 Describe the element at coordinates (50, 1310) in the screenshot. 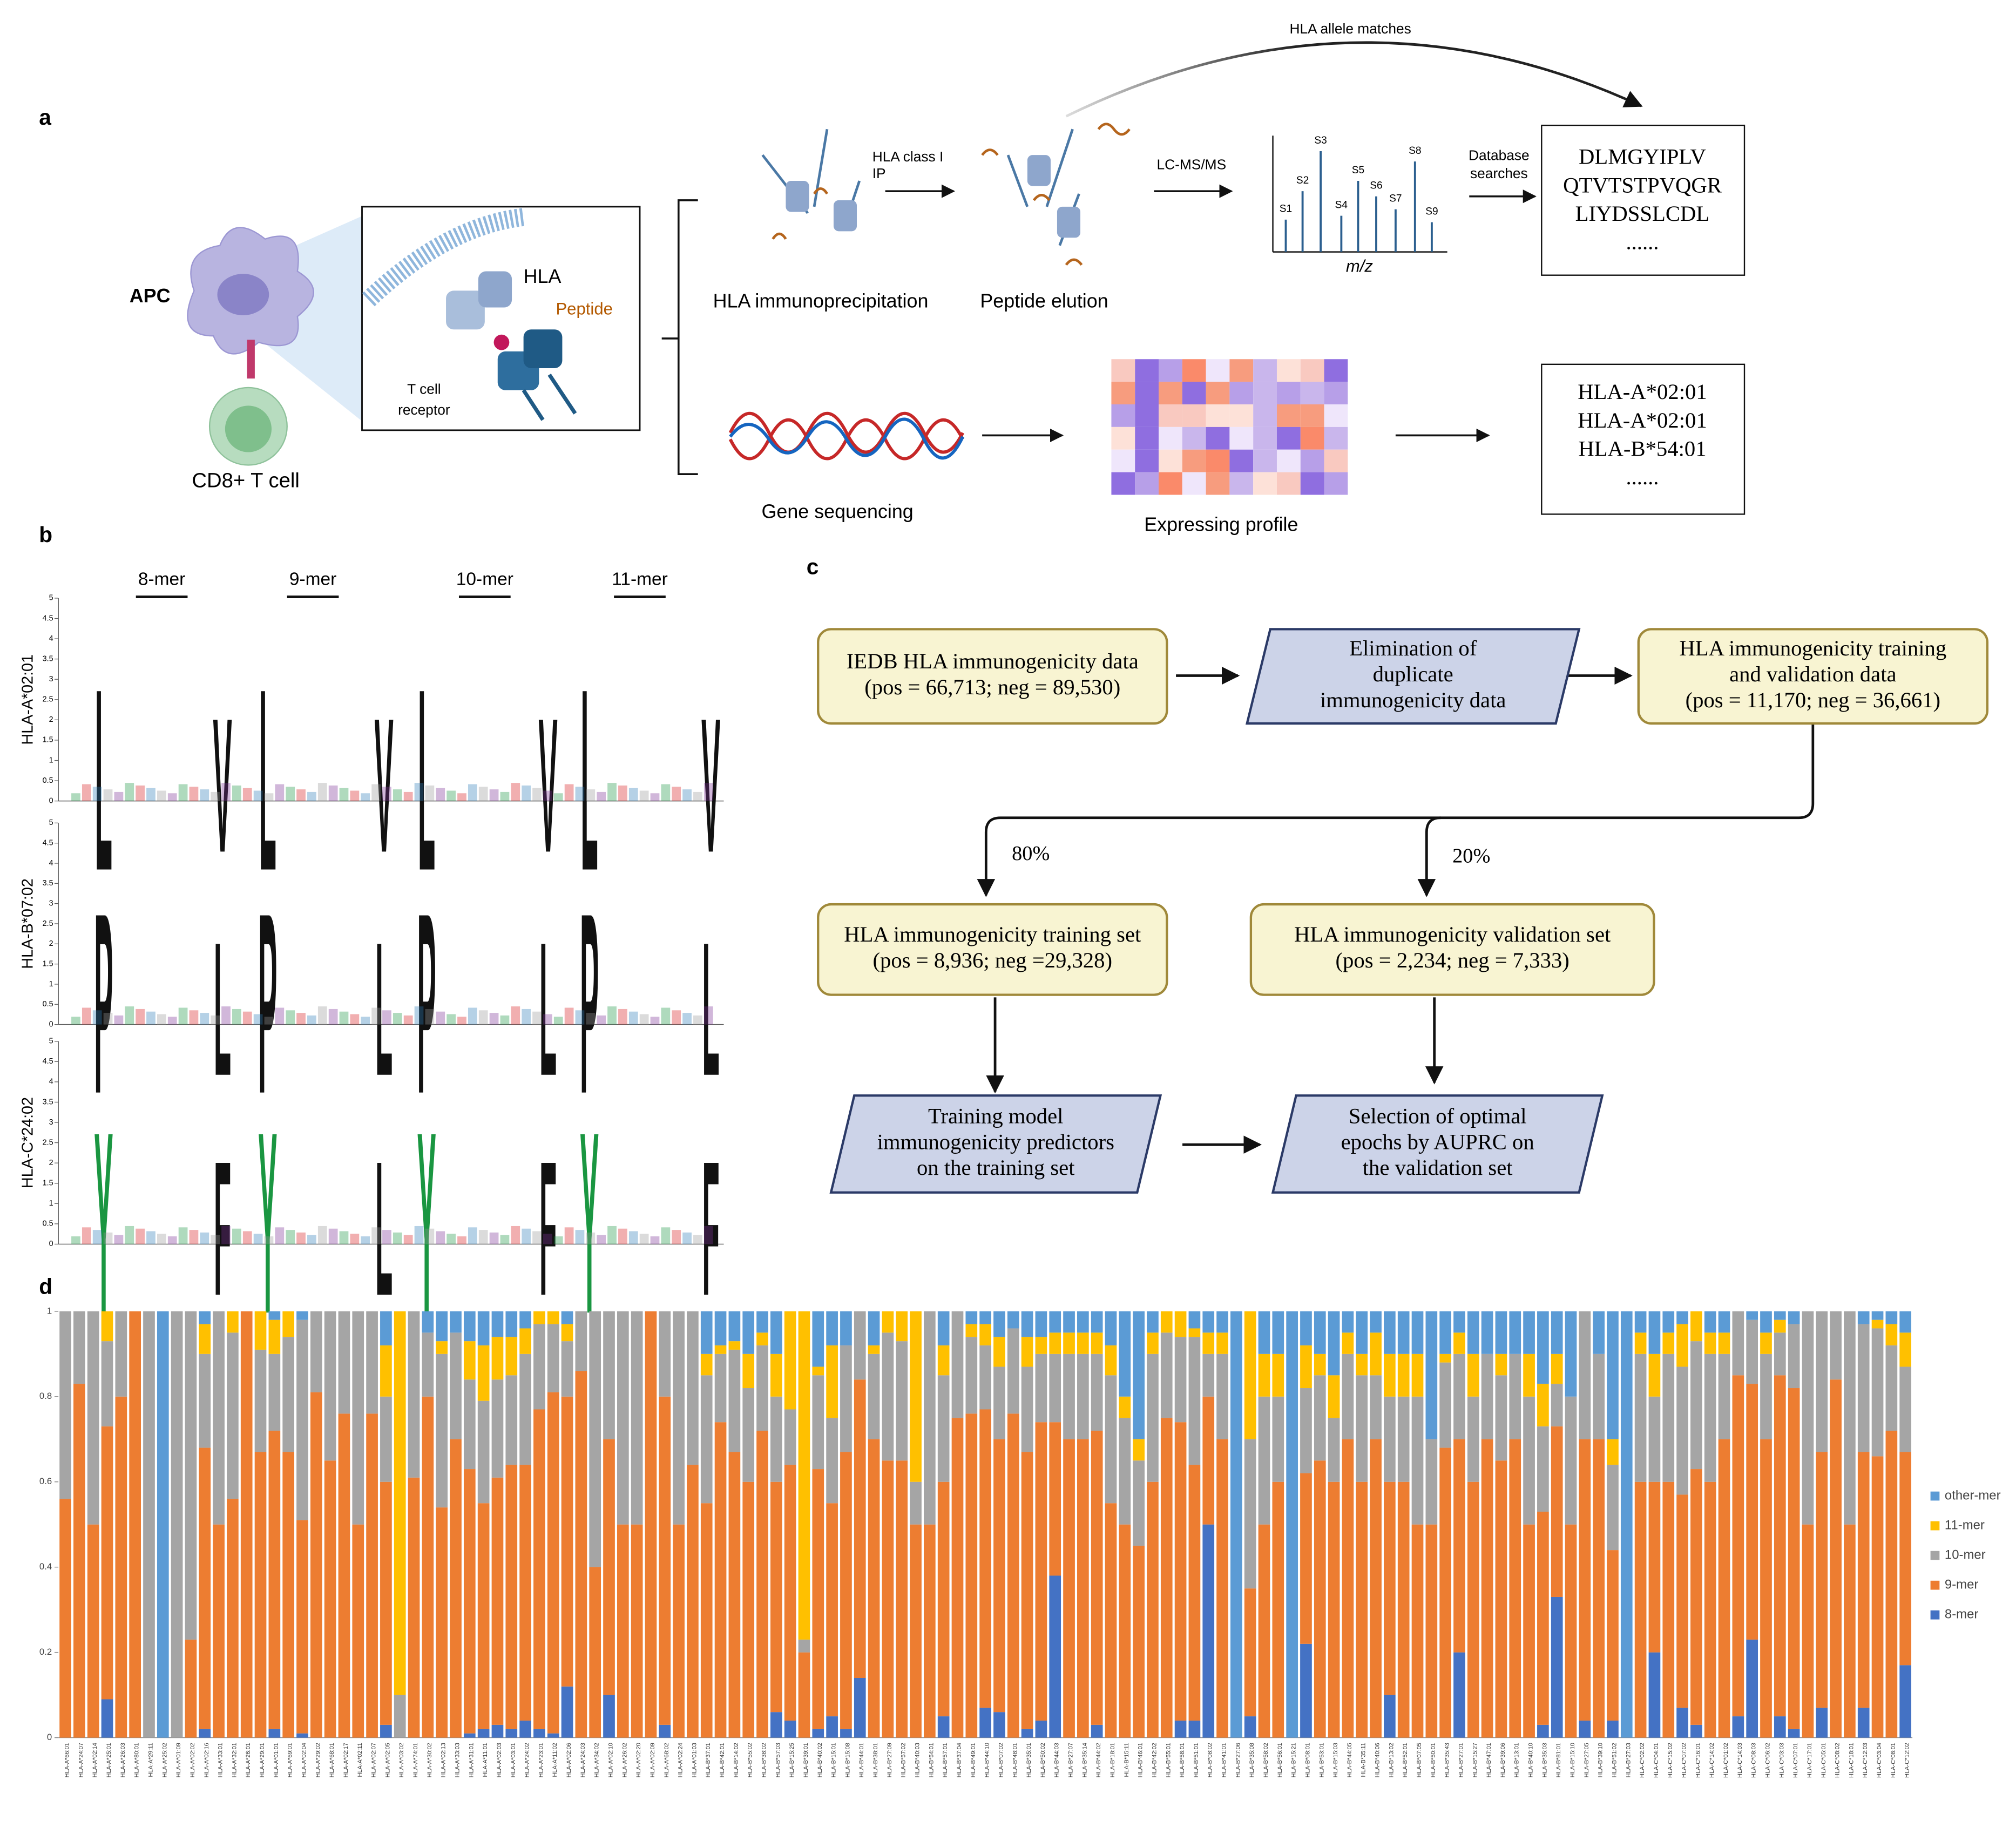

I see `y-tick-label: 1` at that location.